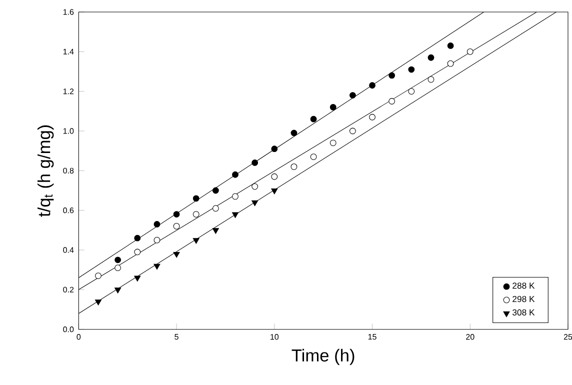  I want to click on y-tick-label: 0.0, so click(68, 329).